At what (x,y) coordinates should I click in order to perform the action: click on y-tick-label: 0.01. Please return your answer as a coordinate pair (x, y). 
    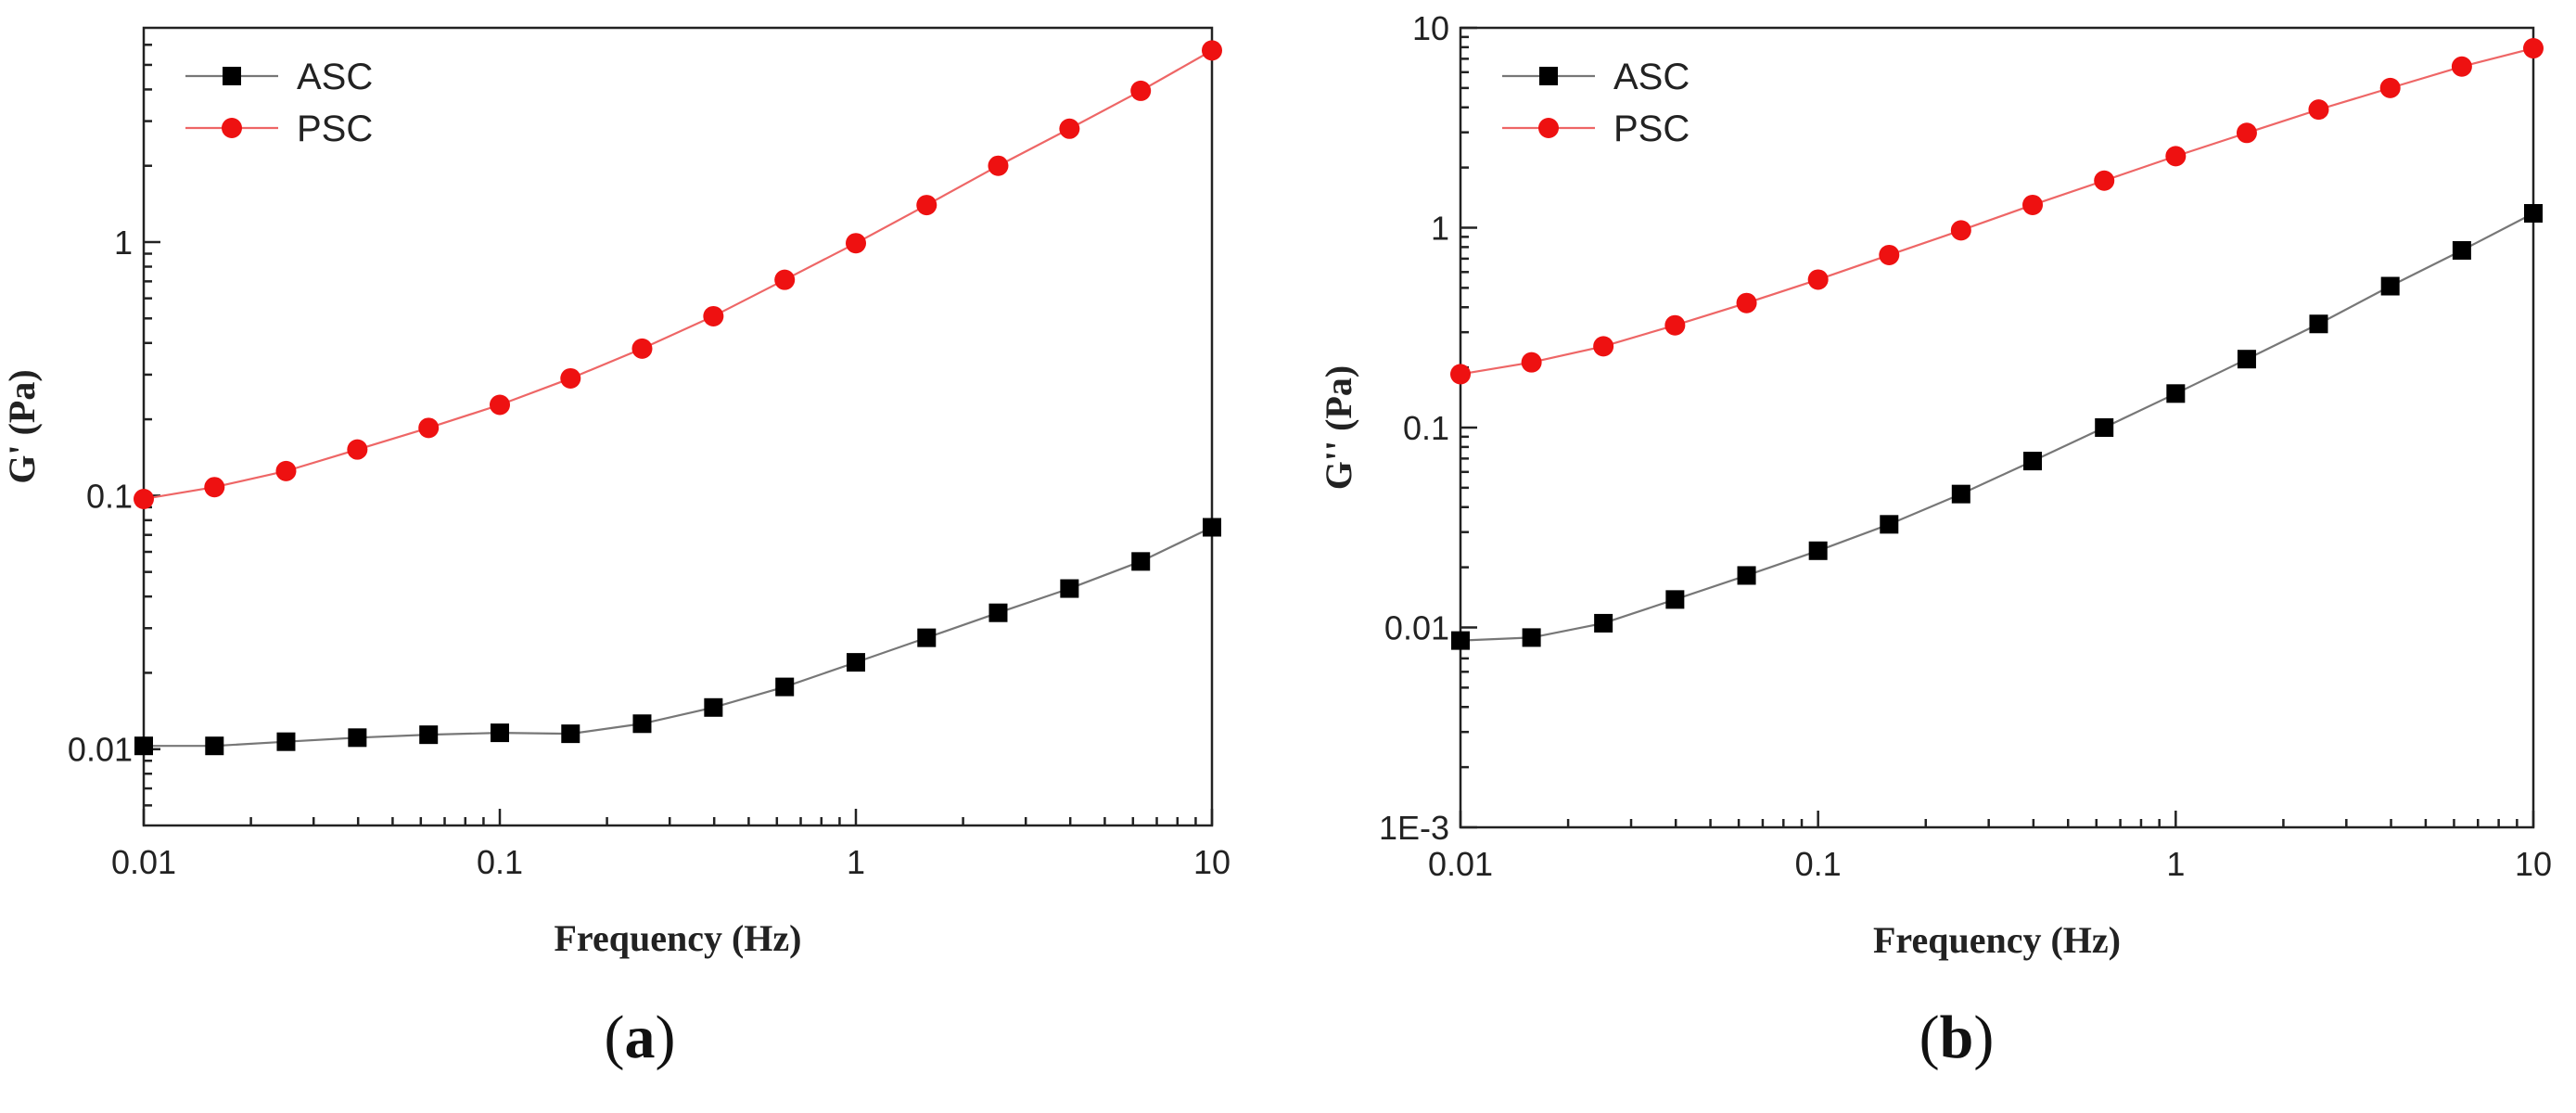
    Looking at the image, I should click on (100, 750).